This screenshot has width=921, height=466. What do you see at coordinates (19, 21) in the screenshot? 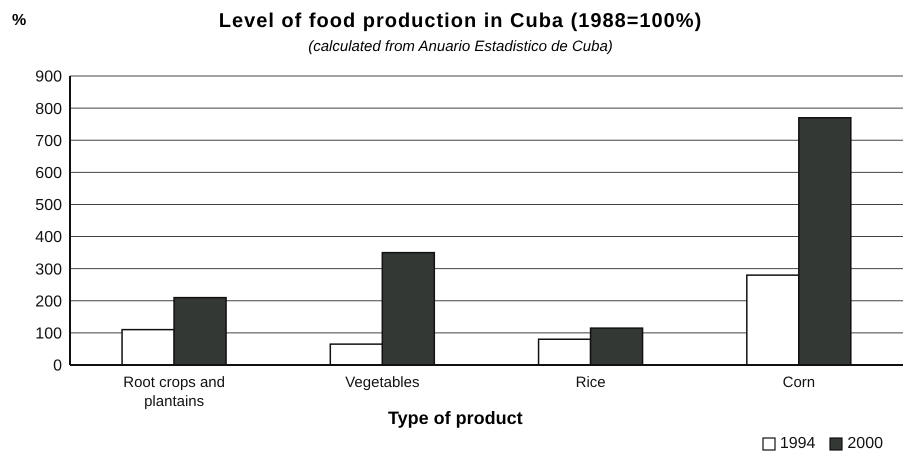
I see `y-axis-title: %` at bounding box center [19, 21].